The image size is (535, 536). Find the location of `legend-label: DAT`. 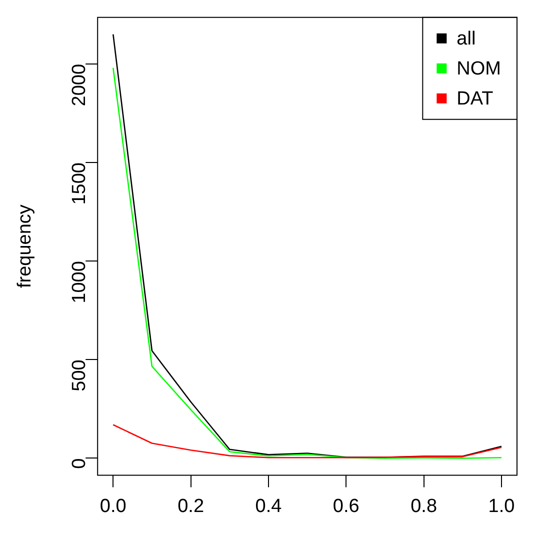

legend-label: DAT is located at coordinates (475, 99).